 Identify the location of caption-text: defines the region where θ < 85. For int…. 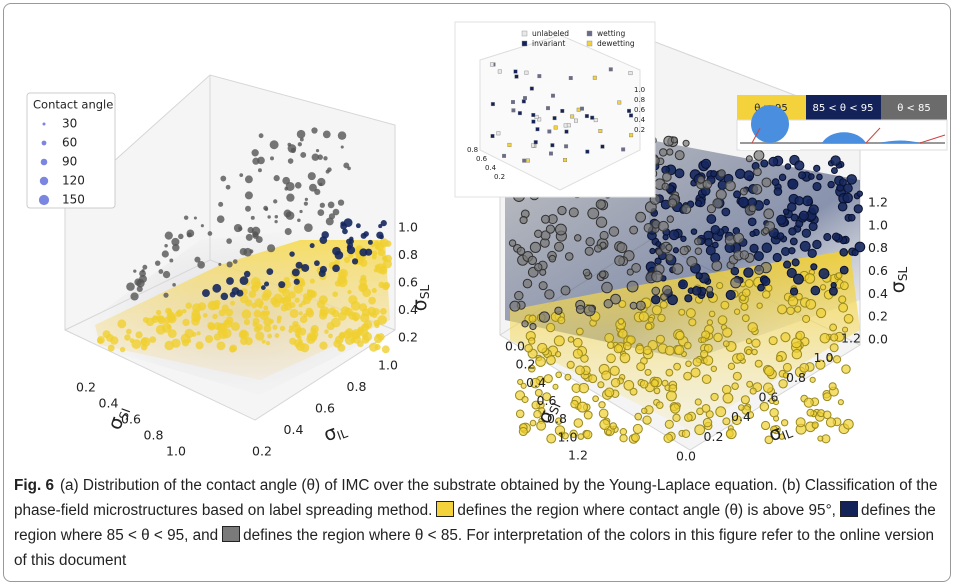
(474, 548).